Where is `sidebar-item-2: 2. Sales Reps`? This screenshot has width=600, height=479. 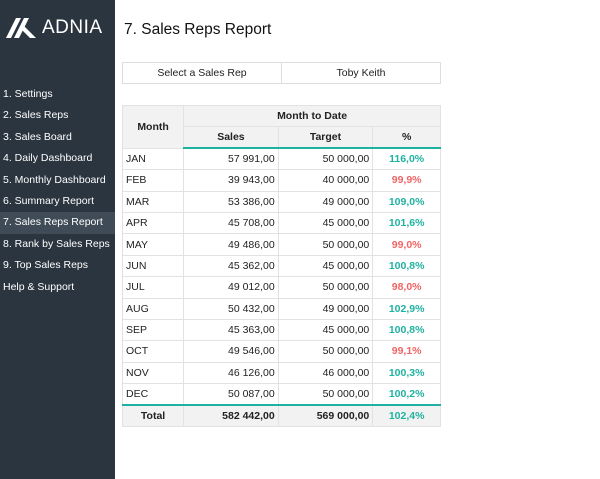 sidebar-item-2: 2. Sales Reps is located at coordinates (36, 115).